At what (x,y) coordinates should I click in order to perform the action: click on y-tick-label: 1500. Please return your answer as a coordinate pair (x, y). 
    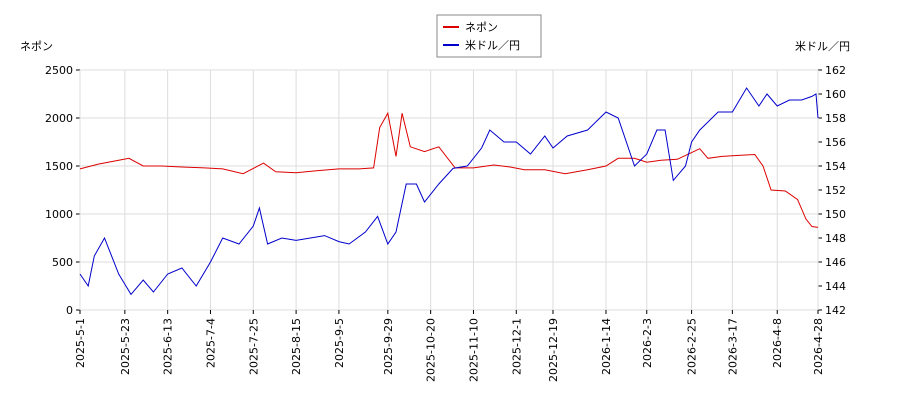
    Looking at the image, I should click on (59, 166).